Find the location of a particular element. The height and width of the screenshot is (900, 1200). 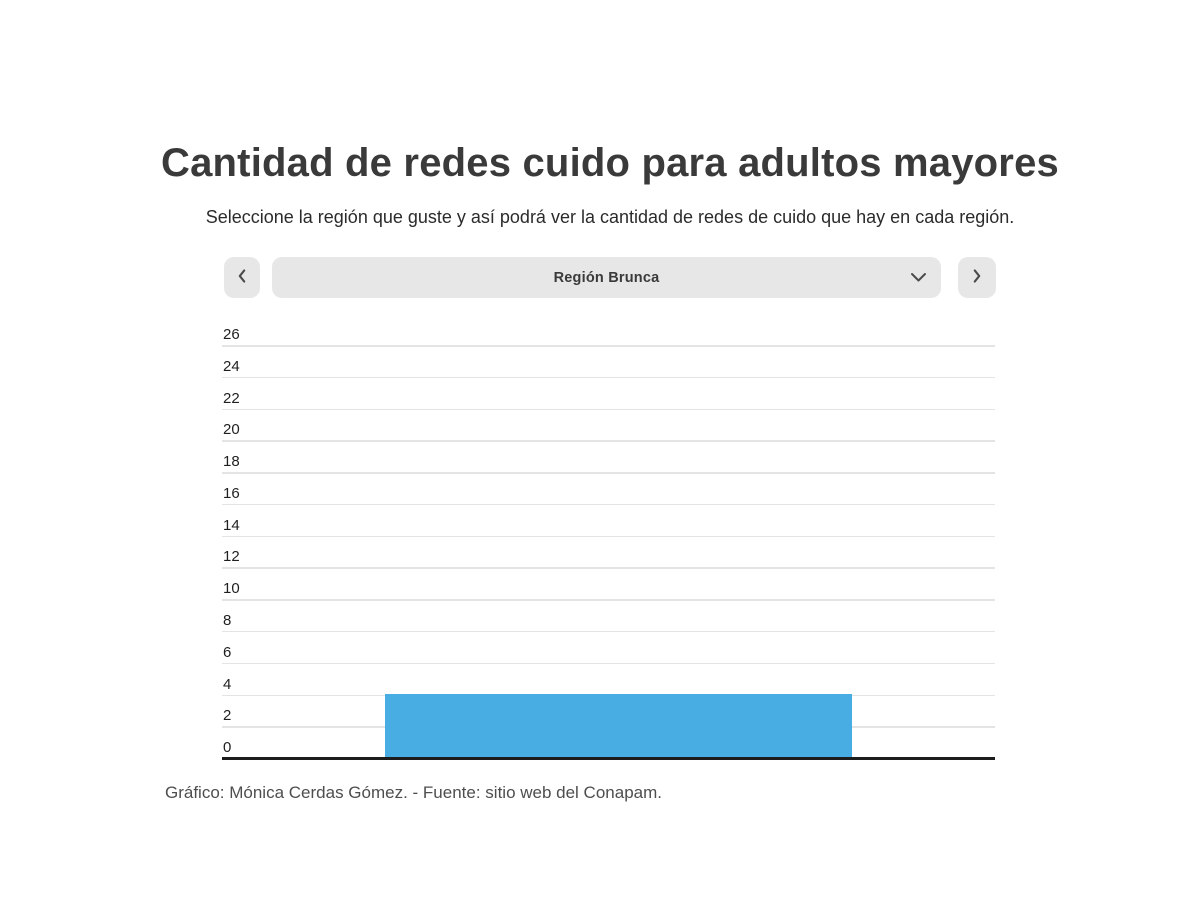

bar-región-brunca is located at coordinates (618, 726).